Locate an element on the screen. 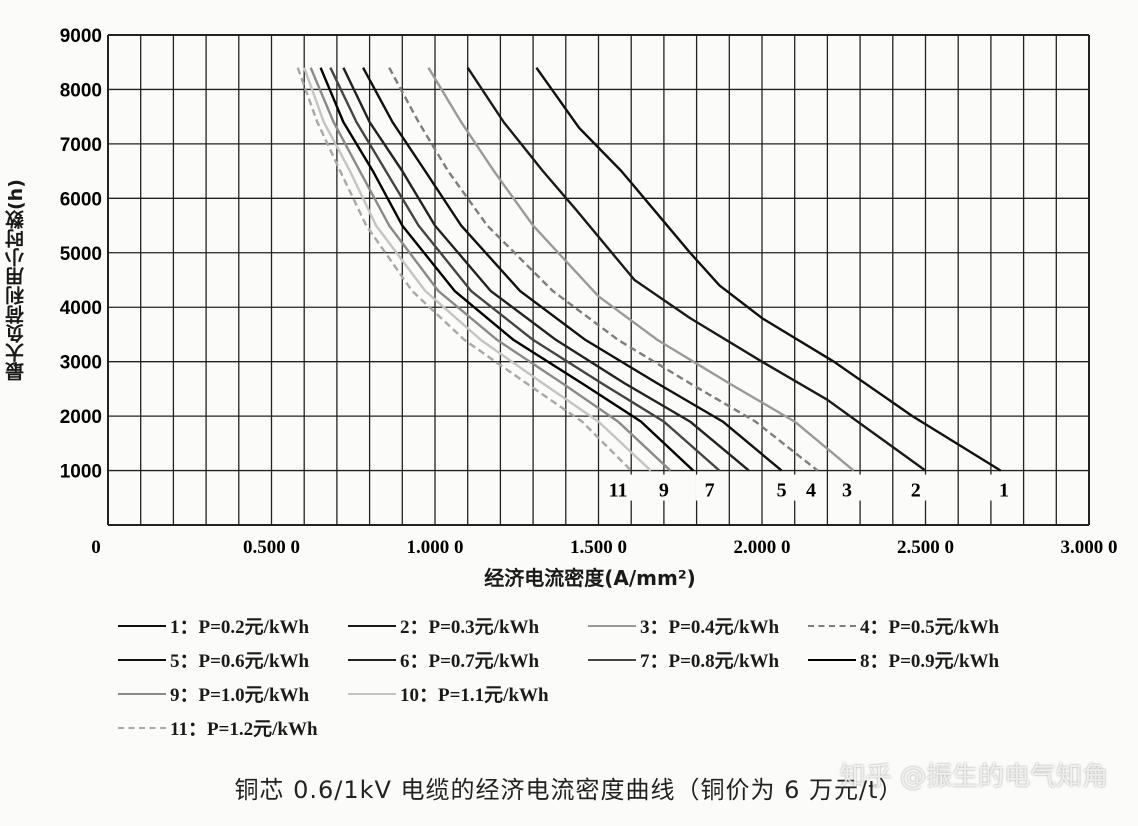 The height and width of the screenshot is (826, 1138). legend-item: 4：P=0.5元/kWh is located at coordinates (903, 625).